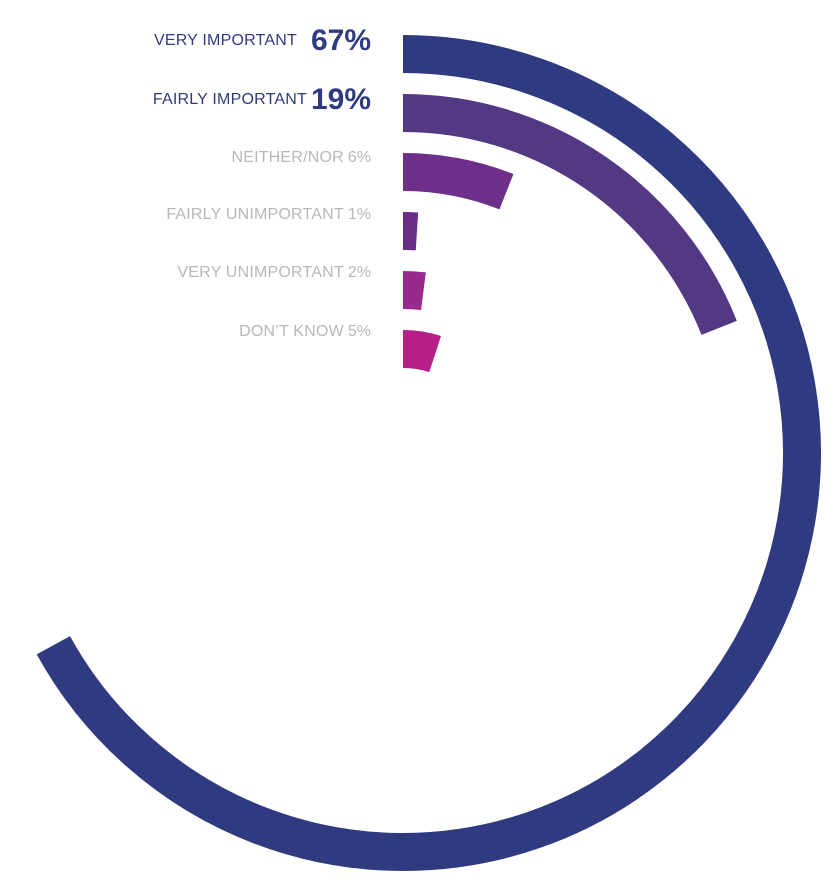  What do you see at coordinates (340, 40) in the screenshot?
I see `percent-label: 67%` at bounding box center [340, 40].